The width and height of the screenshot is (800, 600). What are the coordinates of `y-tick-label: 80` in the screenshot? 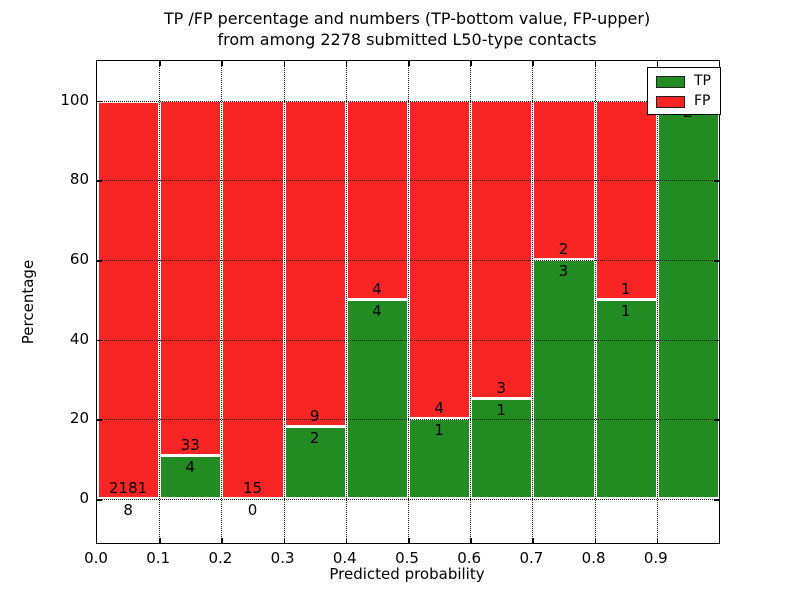 It's located at (79, 179).